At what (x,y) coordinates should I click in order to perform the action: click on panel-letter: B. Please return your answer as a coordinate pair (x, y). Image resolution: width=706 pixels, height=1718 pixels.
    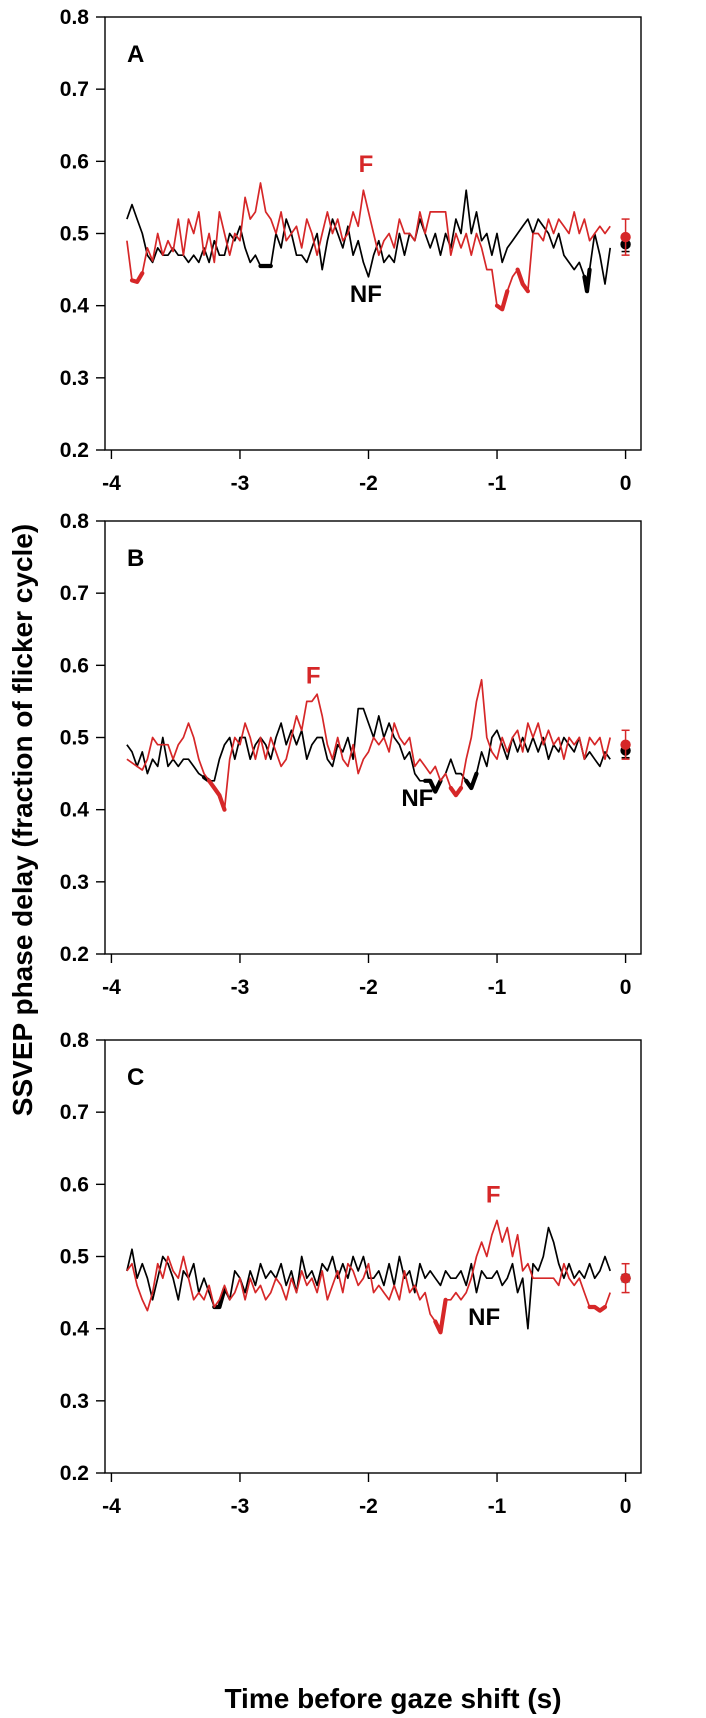
    Looking at the image, I should click on (135, 558).